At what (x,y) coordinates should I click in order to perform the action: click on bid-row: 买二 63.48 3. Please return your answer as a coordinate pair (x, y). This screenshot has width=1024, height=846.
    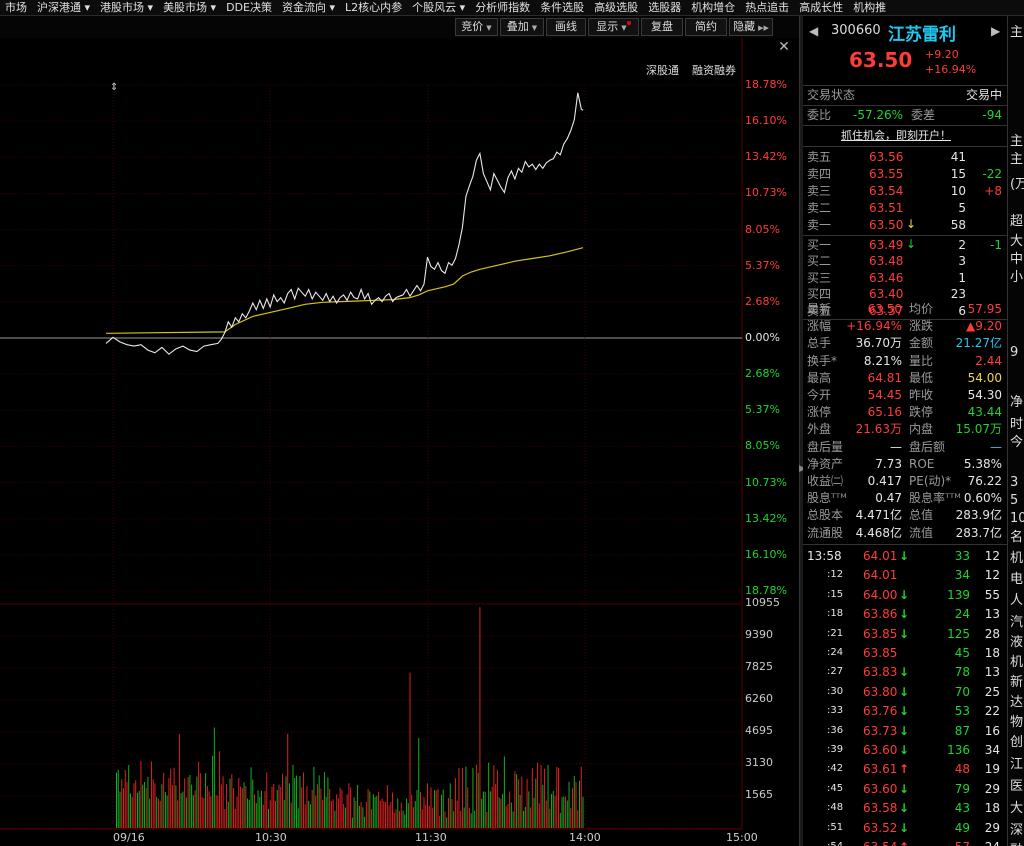
    Looking at the image, I should click on (905, 261).